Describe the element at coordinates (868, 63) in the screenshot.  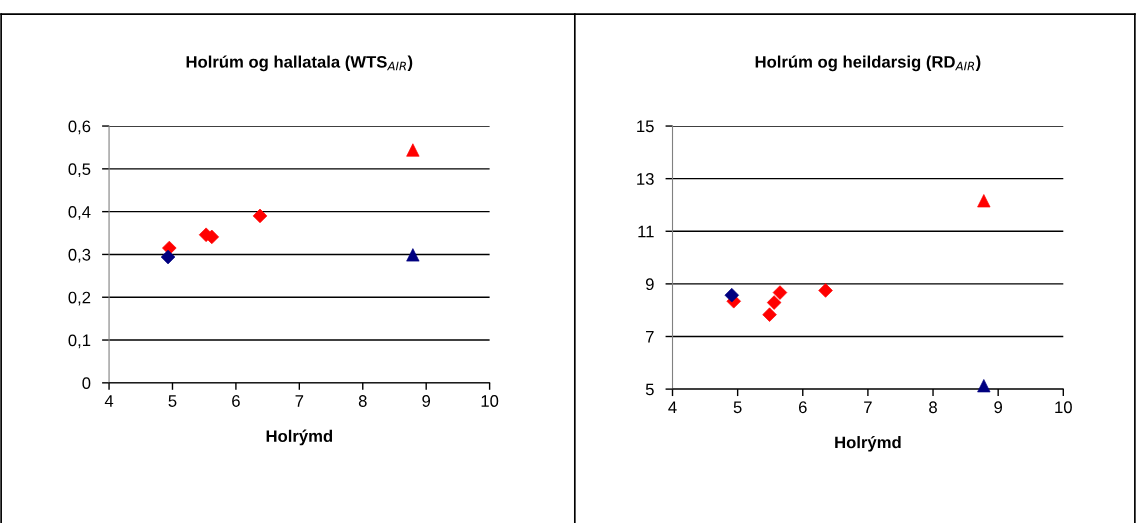
I see `chart-title: Holrúm og heildarsig (RD$_{AIR}$)` at that location.